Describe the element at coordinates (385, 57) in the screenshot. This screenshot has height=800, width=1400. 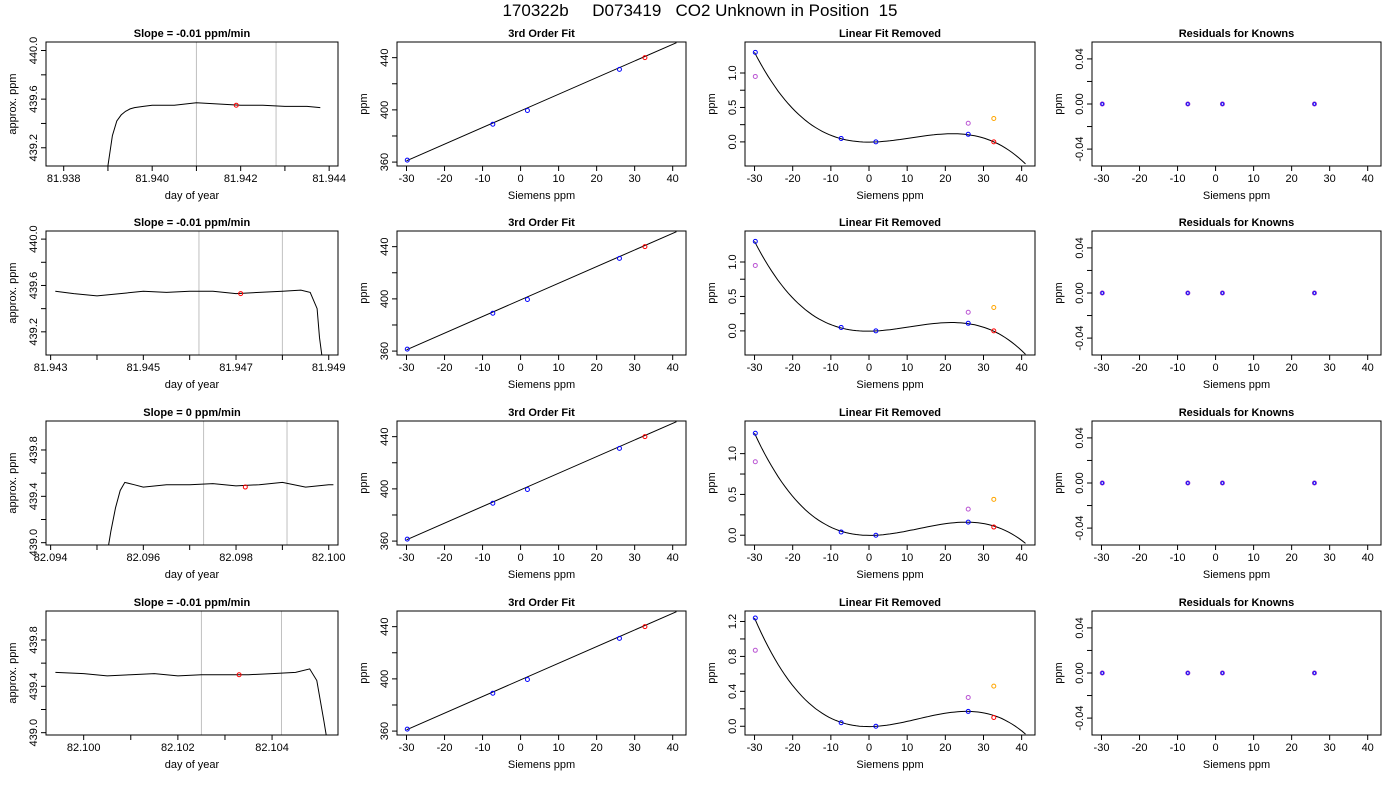
I see `y-tick-label: 440` at that location.